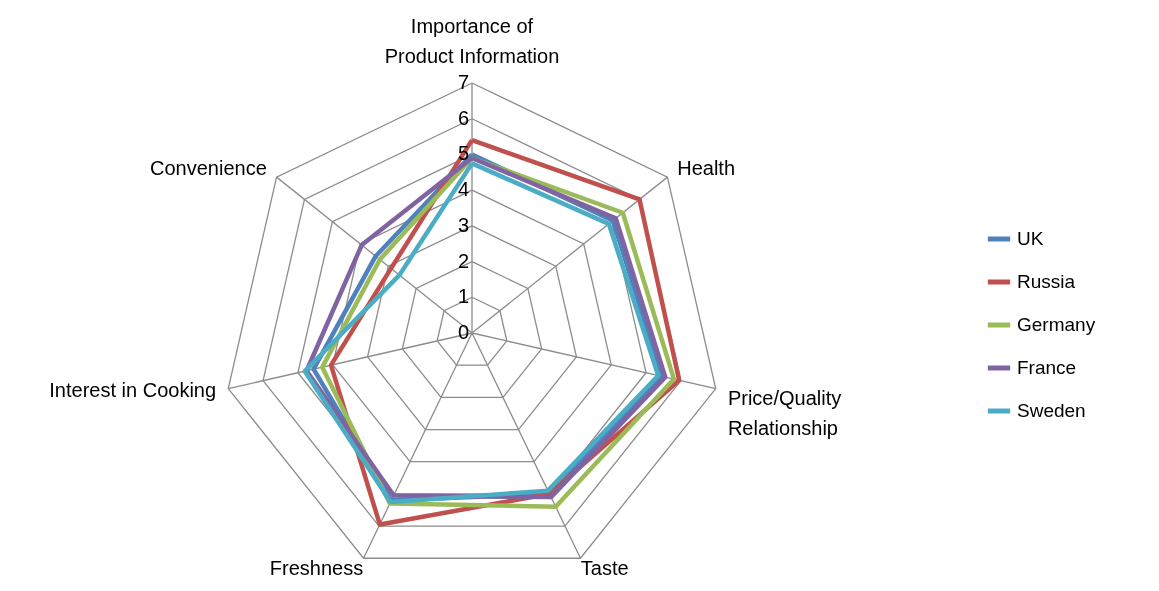 The image size is (1159, 591). I want to click on spoke-label: Convenience, so click(208, 168).